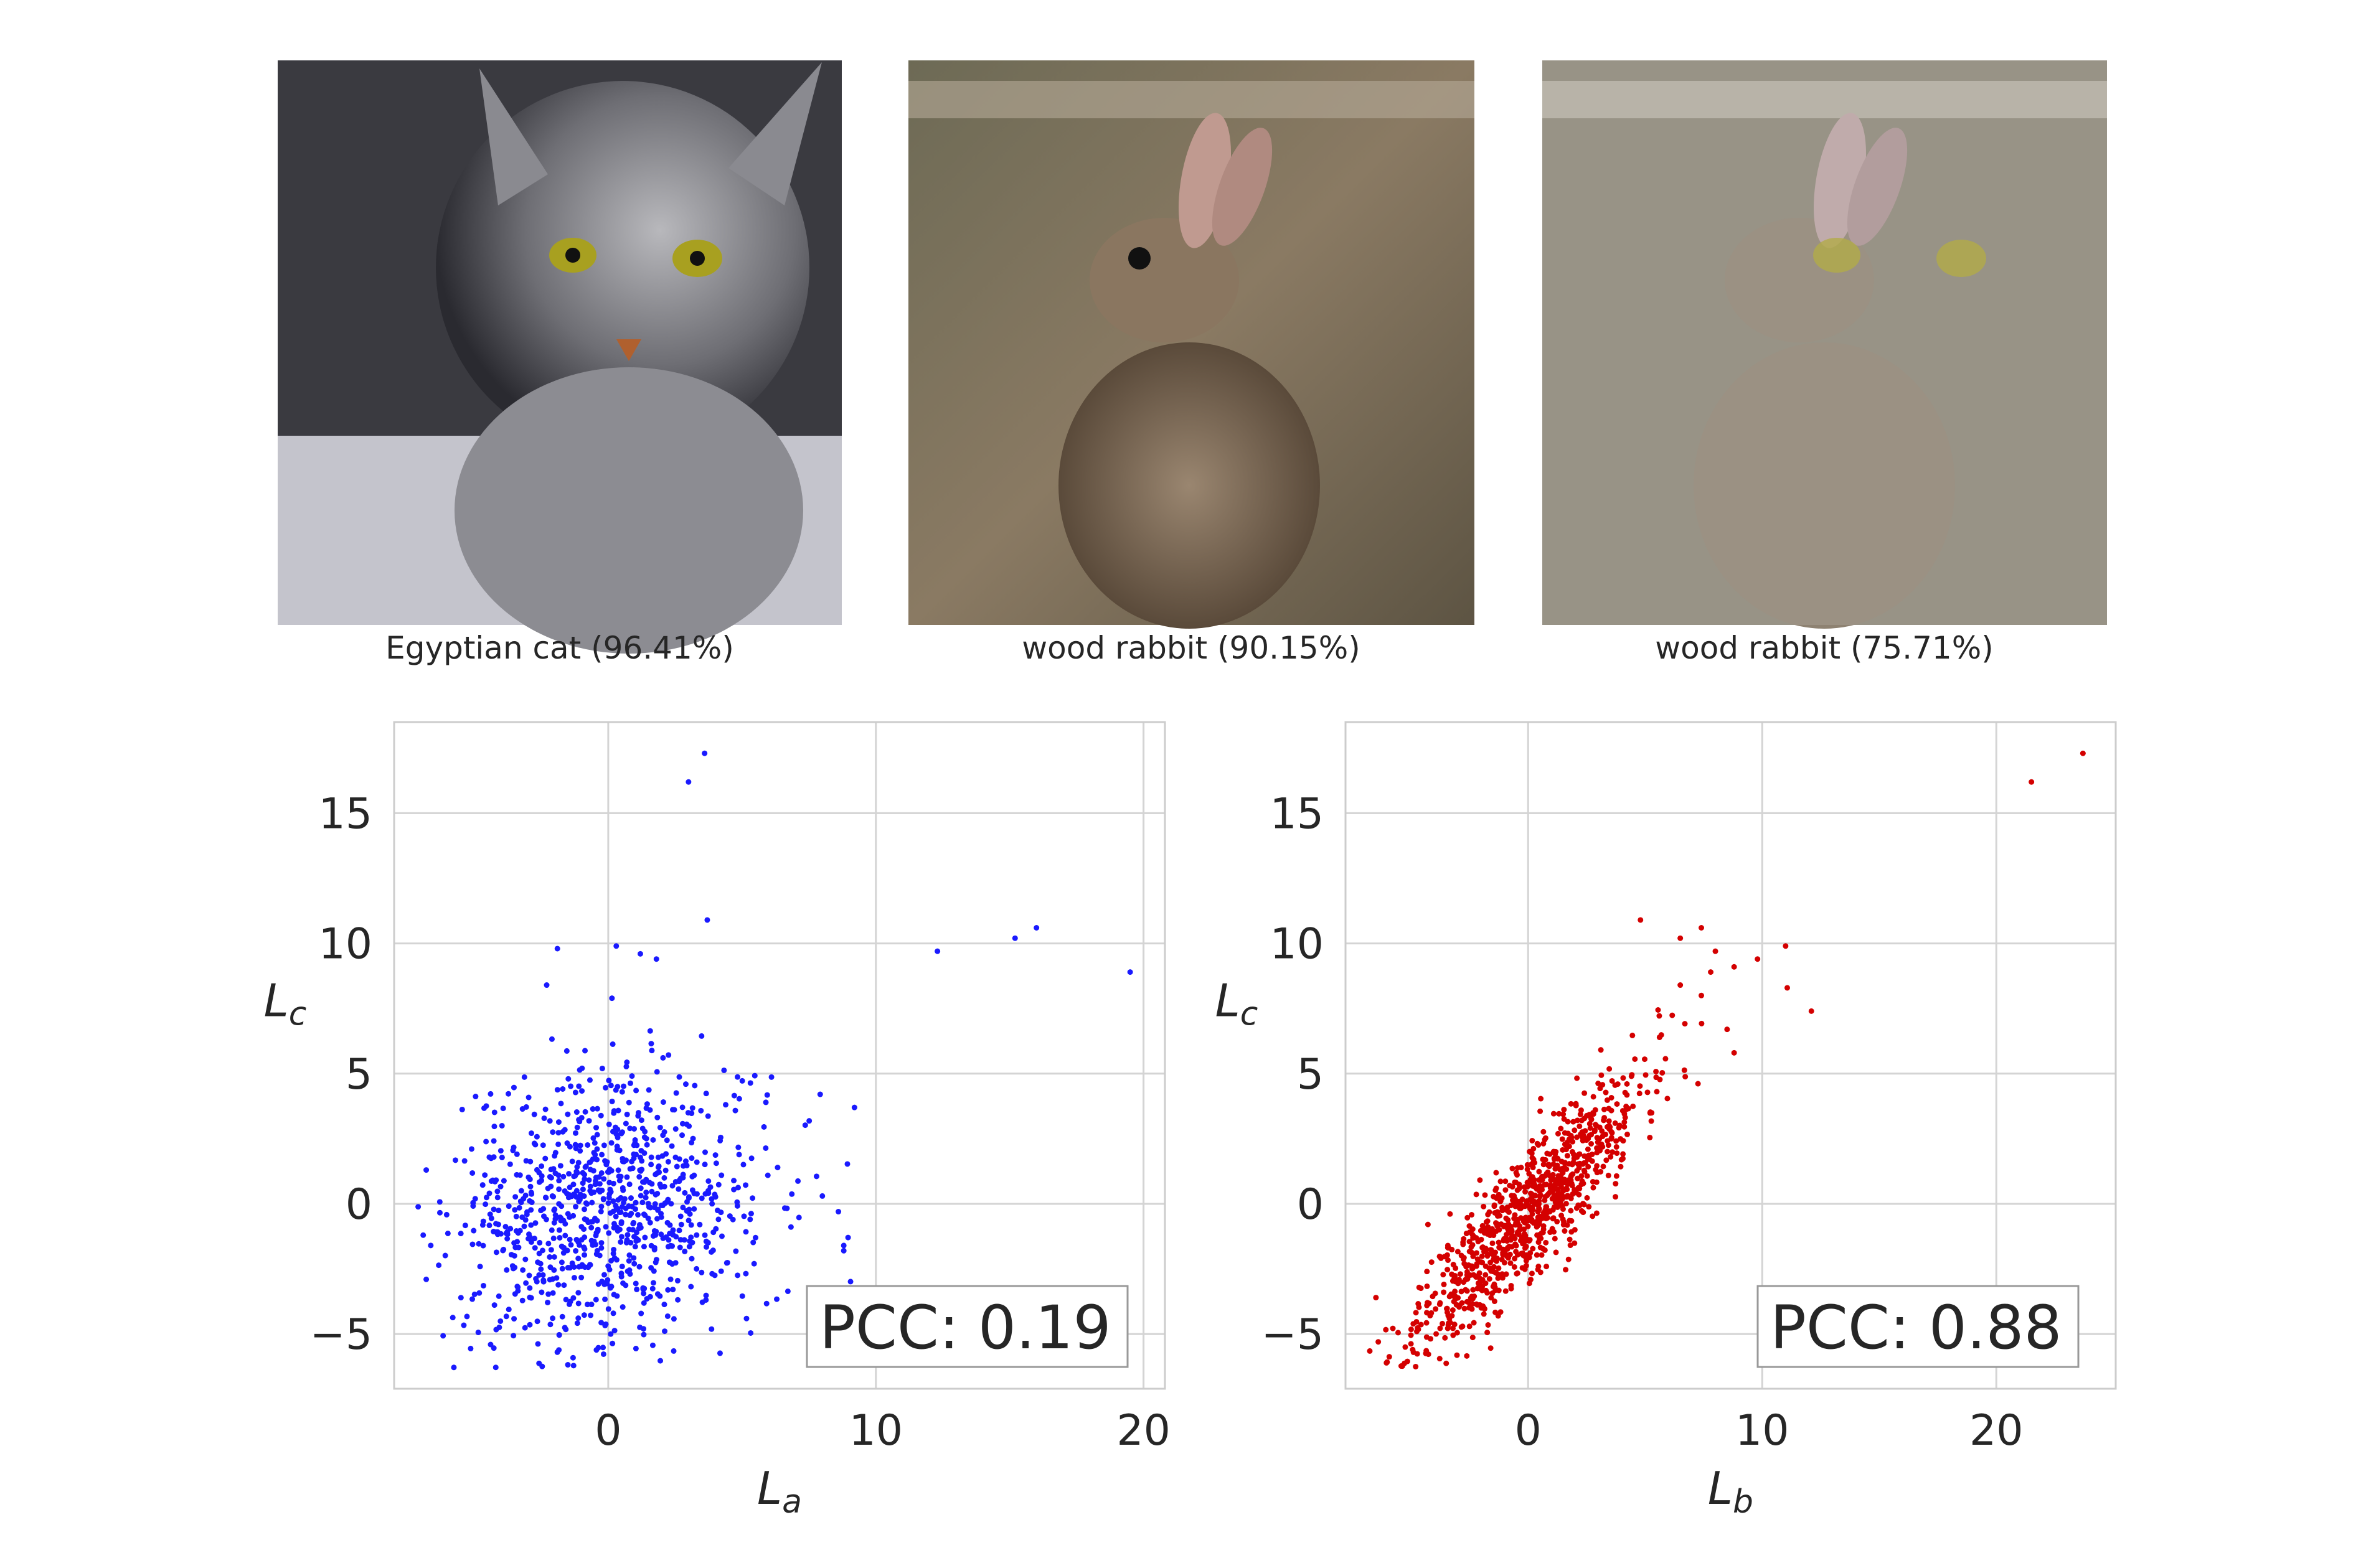 This screenshot has height=1568, width=2366. I want to click on plot-area, so click(779, 1055).